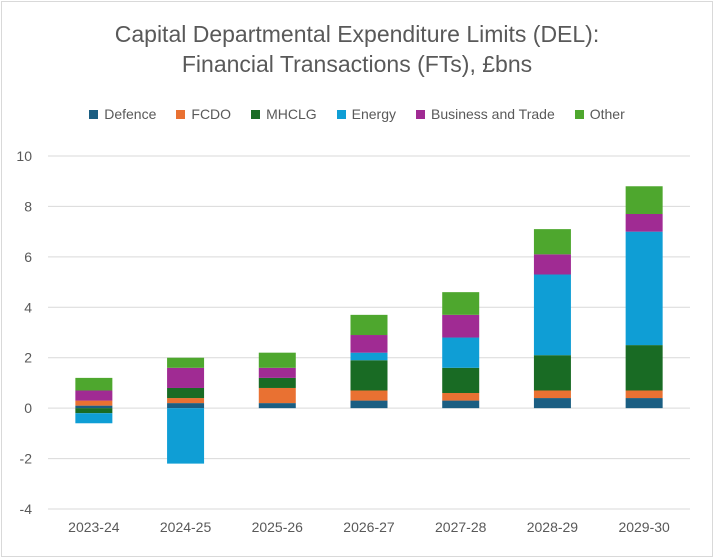  Describe the element at coordinates (94, 527) in the screenshot. I see `x-tick-label: 2023-24` at that location.